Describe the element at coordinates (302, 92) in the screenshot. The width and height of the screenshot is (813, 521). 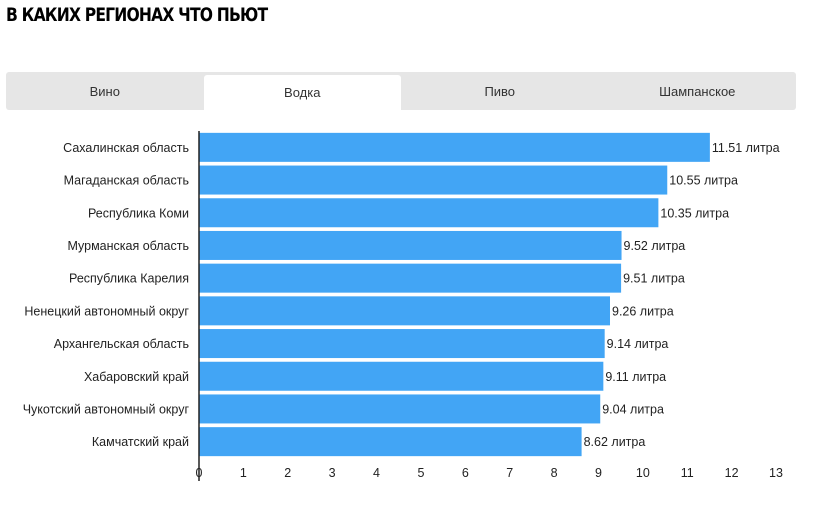
I see `tab-vodka: Водка` at that location.